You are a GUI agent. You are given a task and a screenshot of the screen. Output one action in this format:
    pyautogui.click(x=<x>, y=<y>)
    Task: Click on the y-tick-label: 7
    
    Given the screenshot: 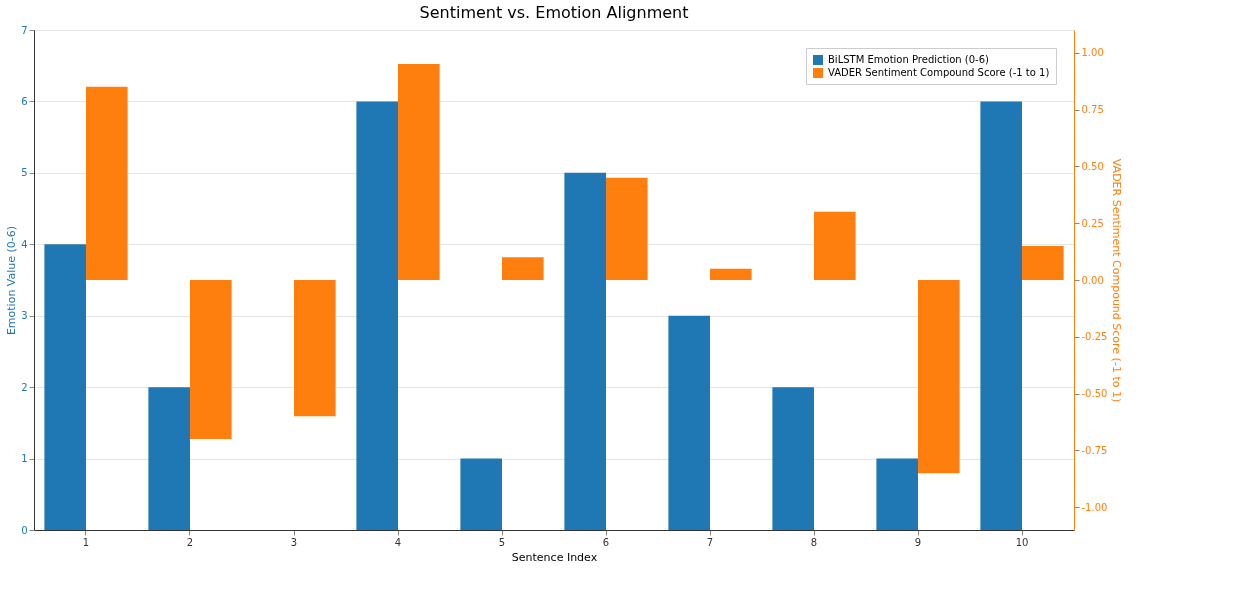 What is the action you would take?
    pyautogui.click(x=24, y=30)
    